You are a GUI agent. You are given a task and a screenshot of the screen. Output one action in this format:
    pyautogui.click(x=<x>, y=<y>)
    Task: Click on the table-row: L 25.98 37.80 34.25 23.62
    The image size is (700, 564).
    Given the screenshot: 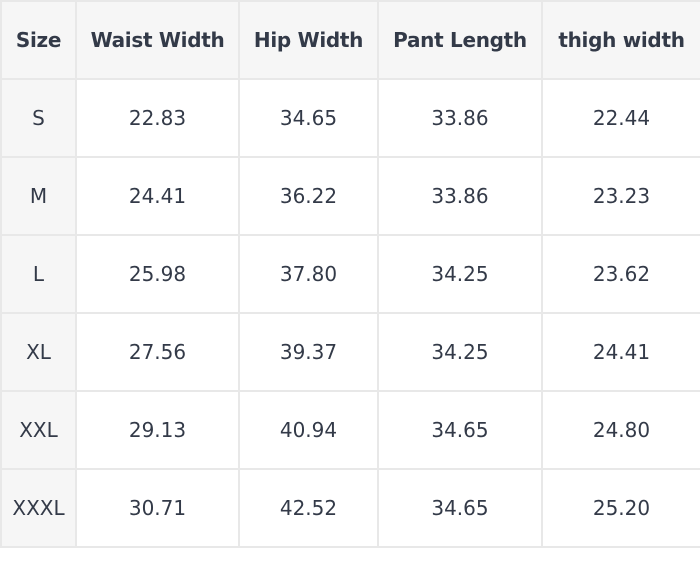 What is the action you would take?
    pyautogui.click(x=350, y=274)
    